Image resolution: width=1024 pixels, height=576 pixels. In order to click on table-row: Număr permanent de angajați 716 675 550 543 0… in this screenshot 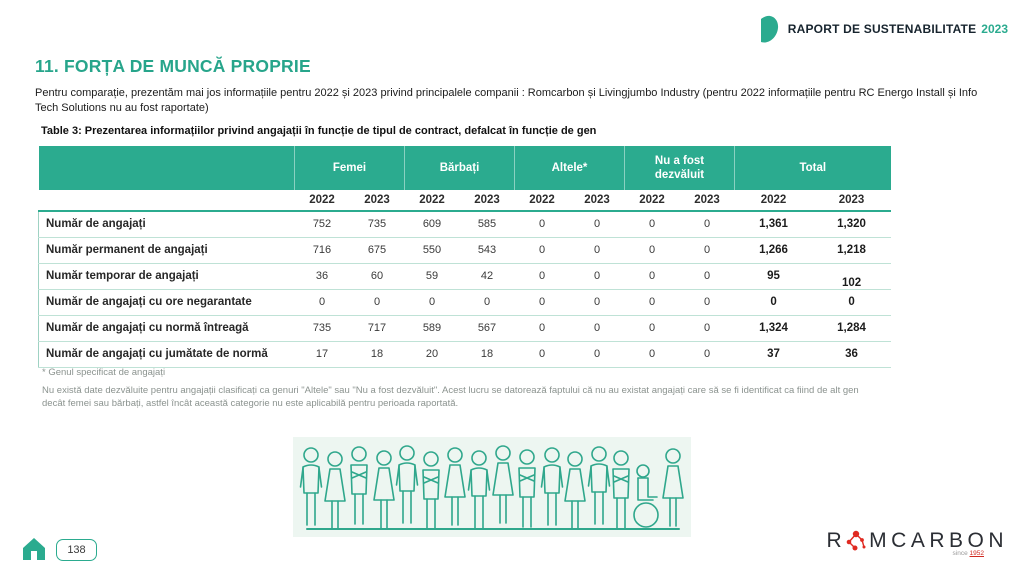, I will do `click(464, 250)`.